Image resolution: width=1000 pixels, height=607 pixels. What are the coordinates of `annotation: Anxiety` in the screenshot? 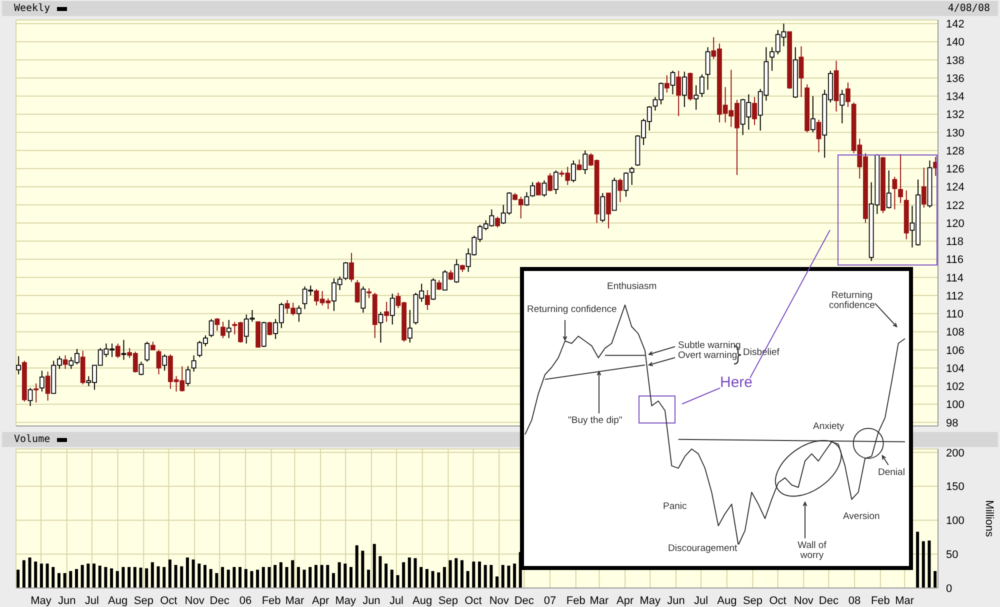 It's located at (828, 426).